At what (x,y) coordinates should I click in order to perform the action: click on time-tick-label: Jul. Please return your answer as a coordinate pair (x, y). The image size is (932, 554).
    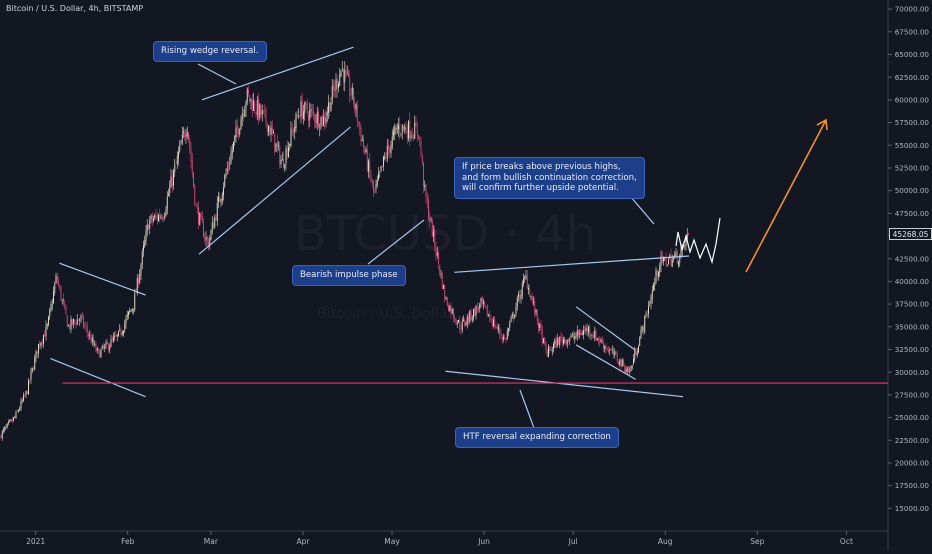
    Looking at the image, I should click on (573, 541).